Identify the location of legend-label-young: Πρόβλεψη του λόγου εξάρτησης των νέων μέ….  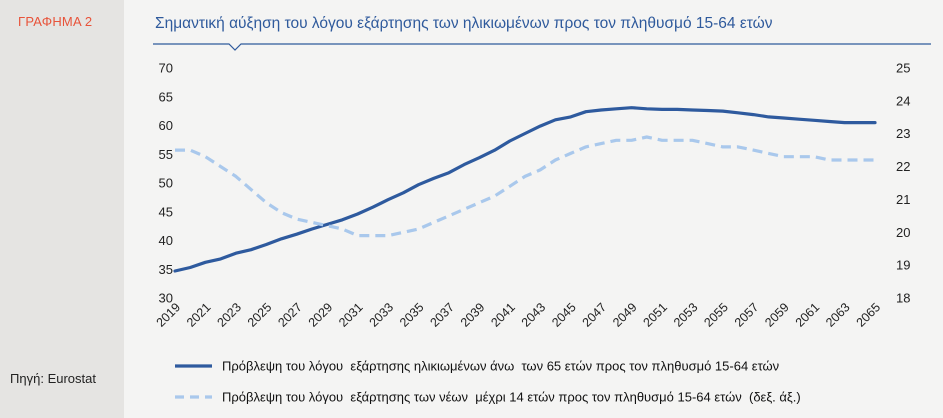
(511, 397).